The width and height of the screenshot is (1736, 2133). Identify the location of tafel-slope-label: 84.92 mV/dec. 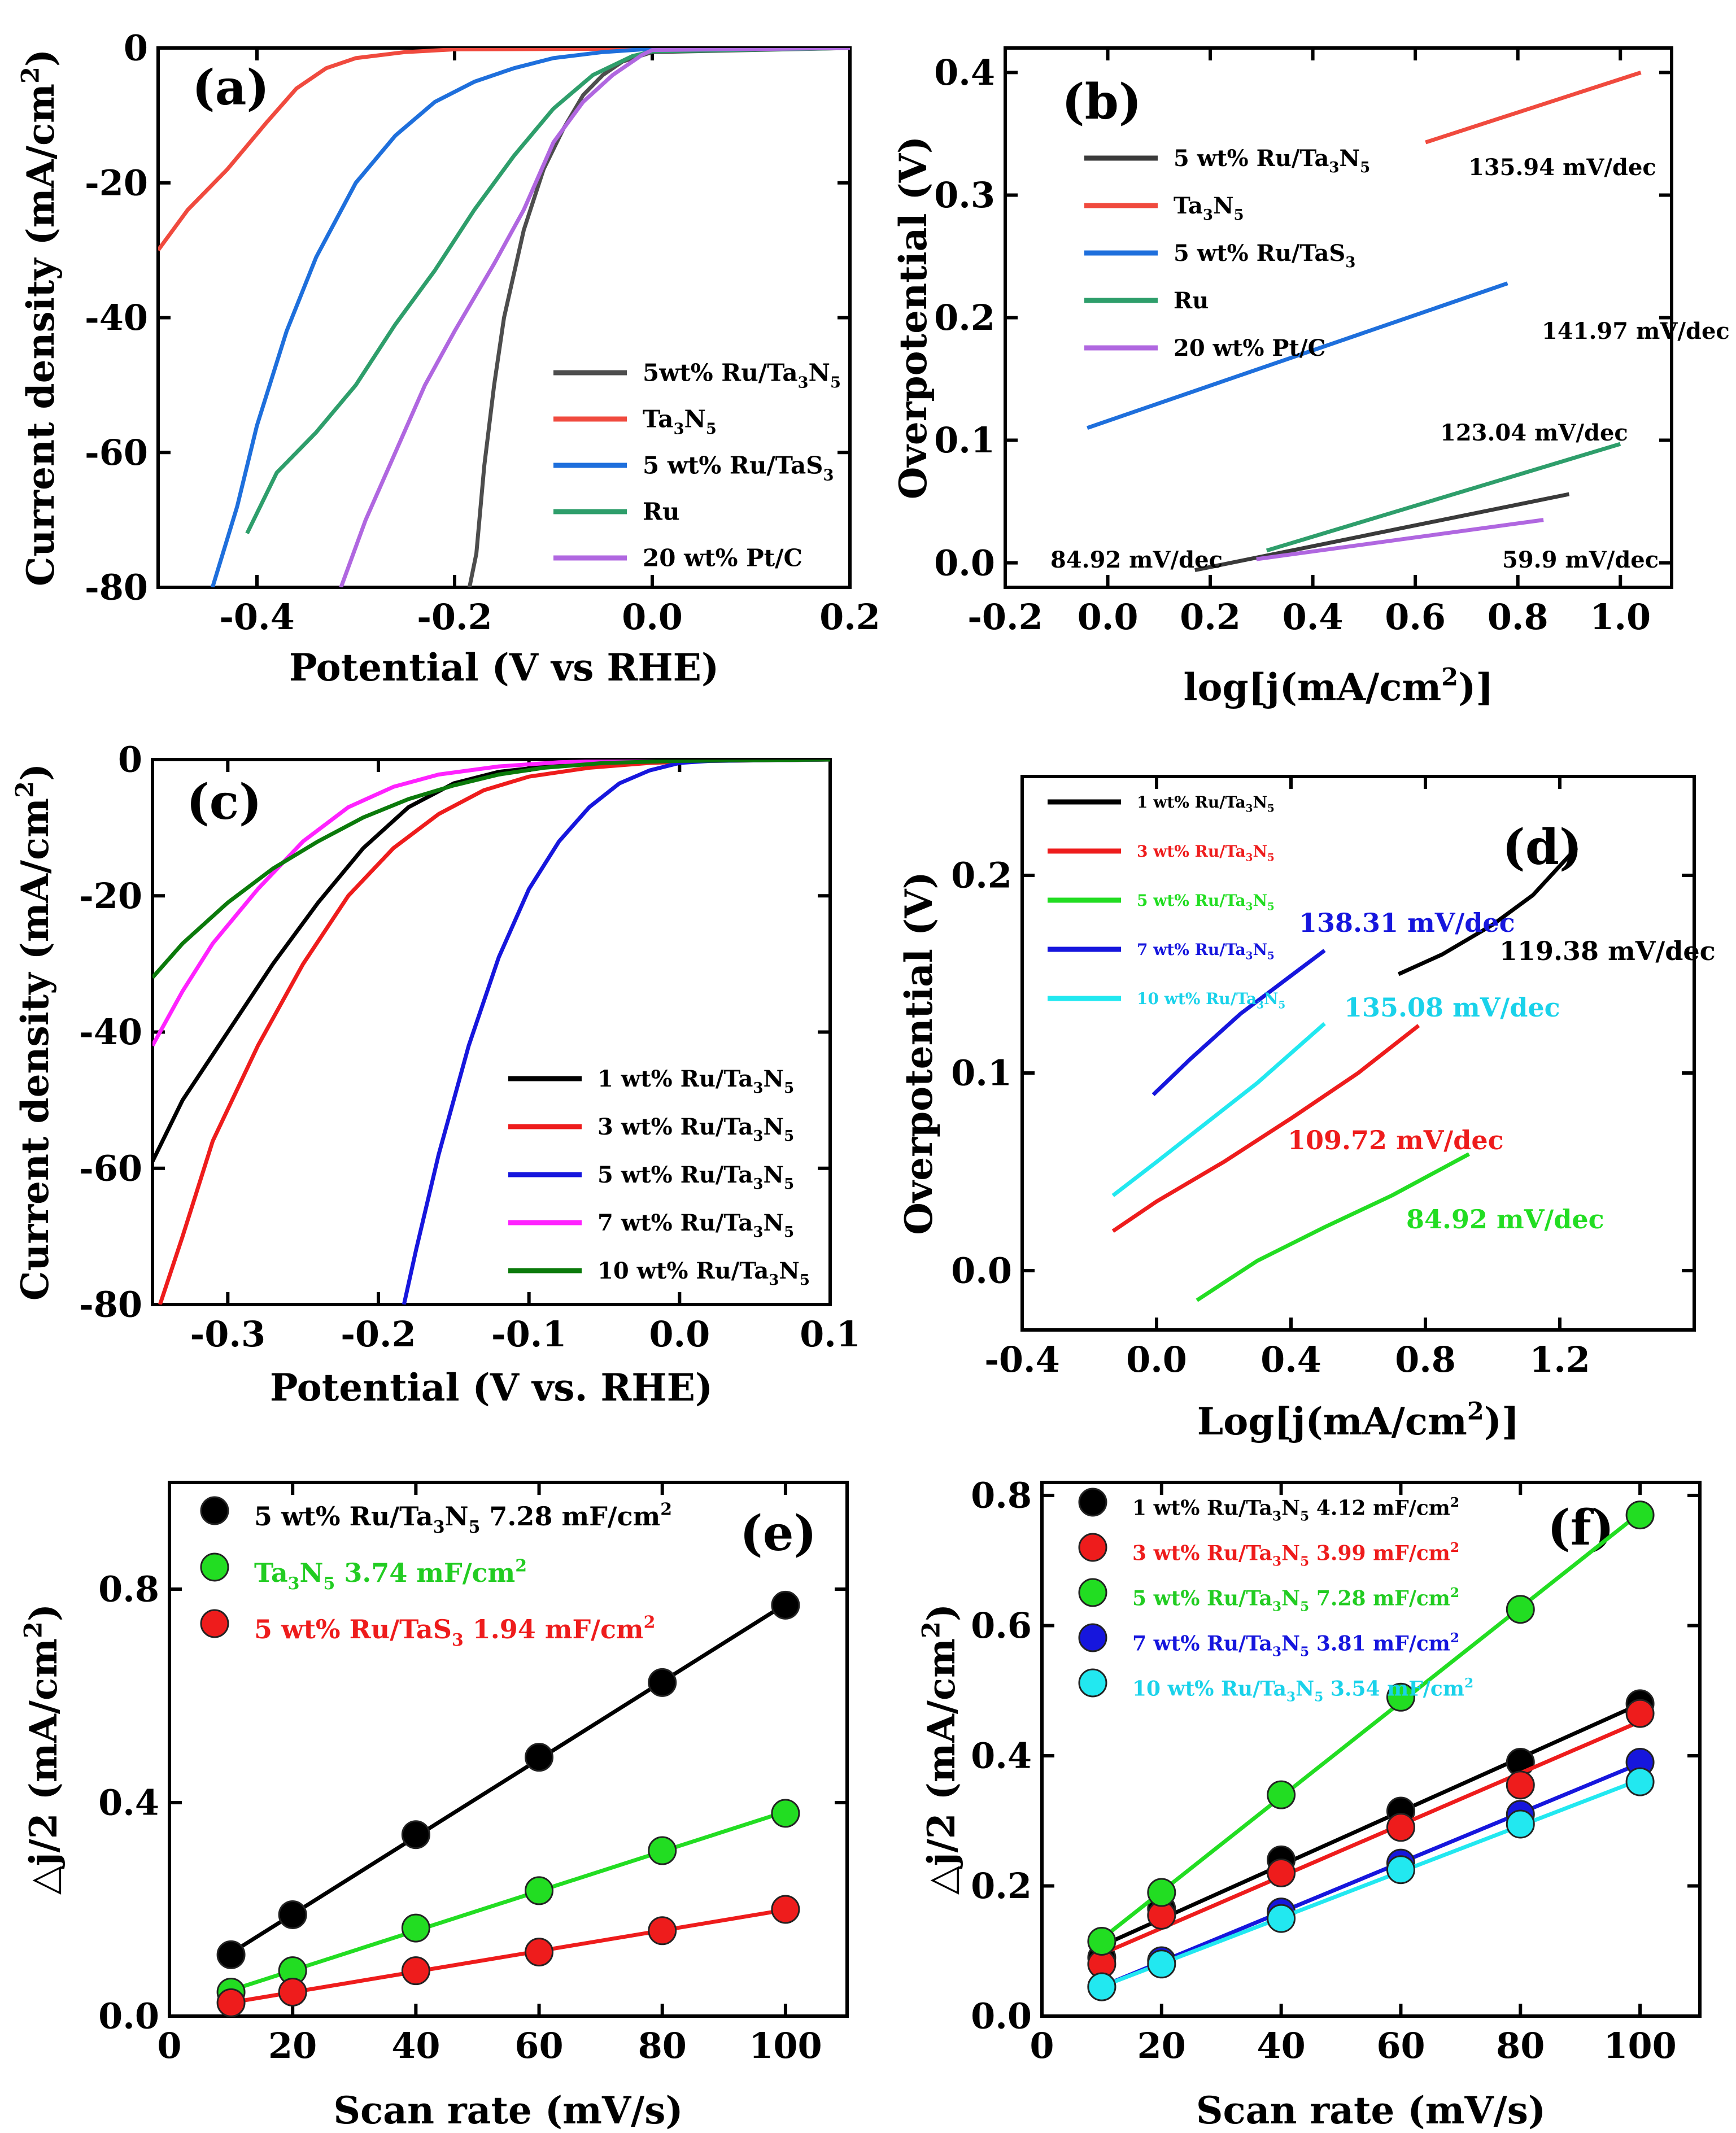
(1505, 1219).